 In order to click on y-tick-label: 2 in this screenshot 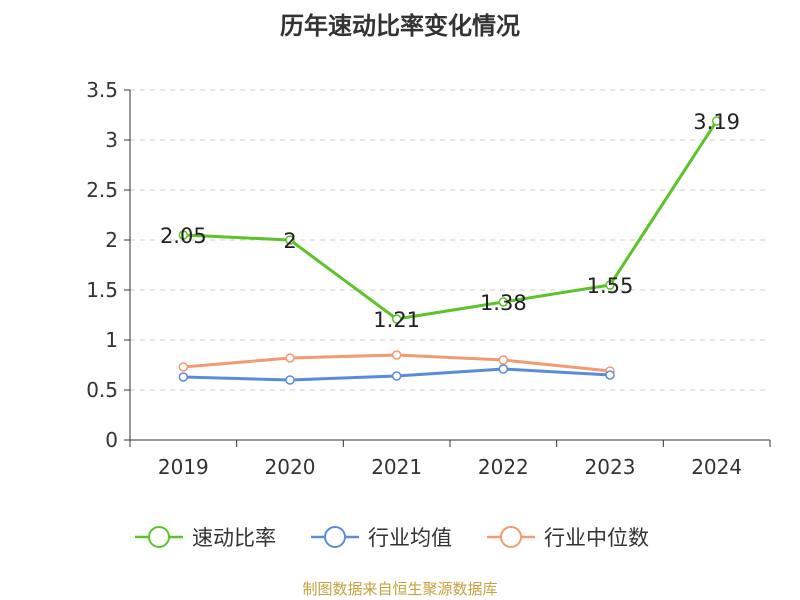, I will do `click(111, 240)`.